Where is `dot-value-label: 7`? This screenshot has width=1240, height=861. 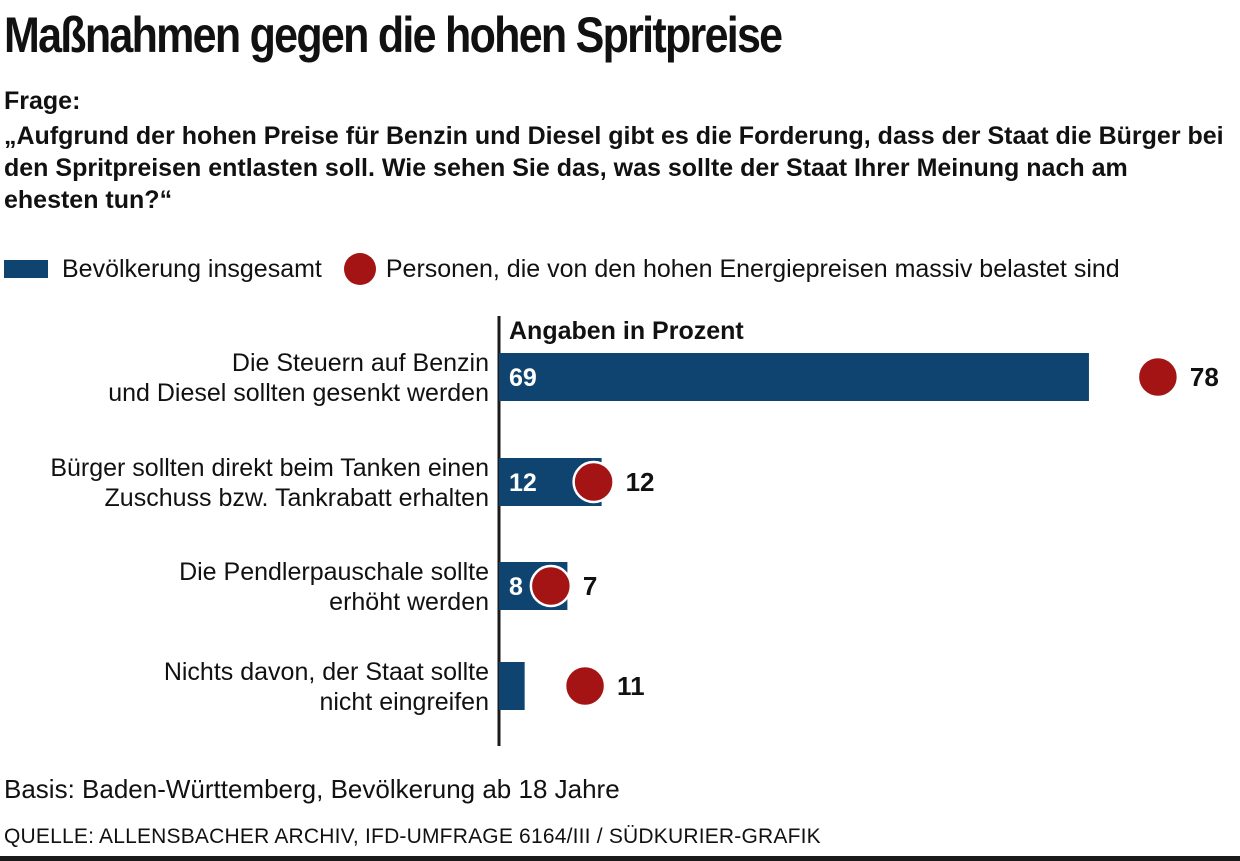
dot-value-label: 7 is located at coordinates (590, 586).